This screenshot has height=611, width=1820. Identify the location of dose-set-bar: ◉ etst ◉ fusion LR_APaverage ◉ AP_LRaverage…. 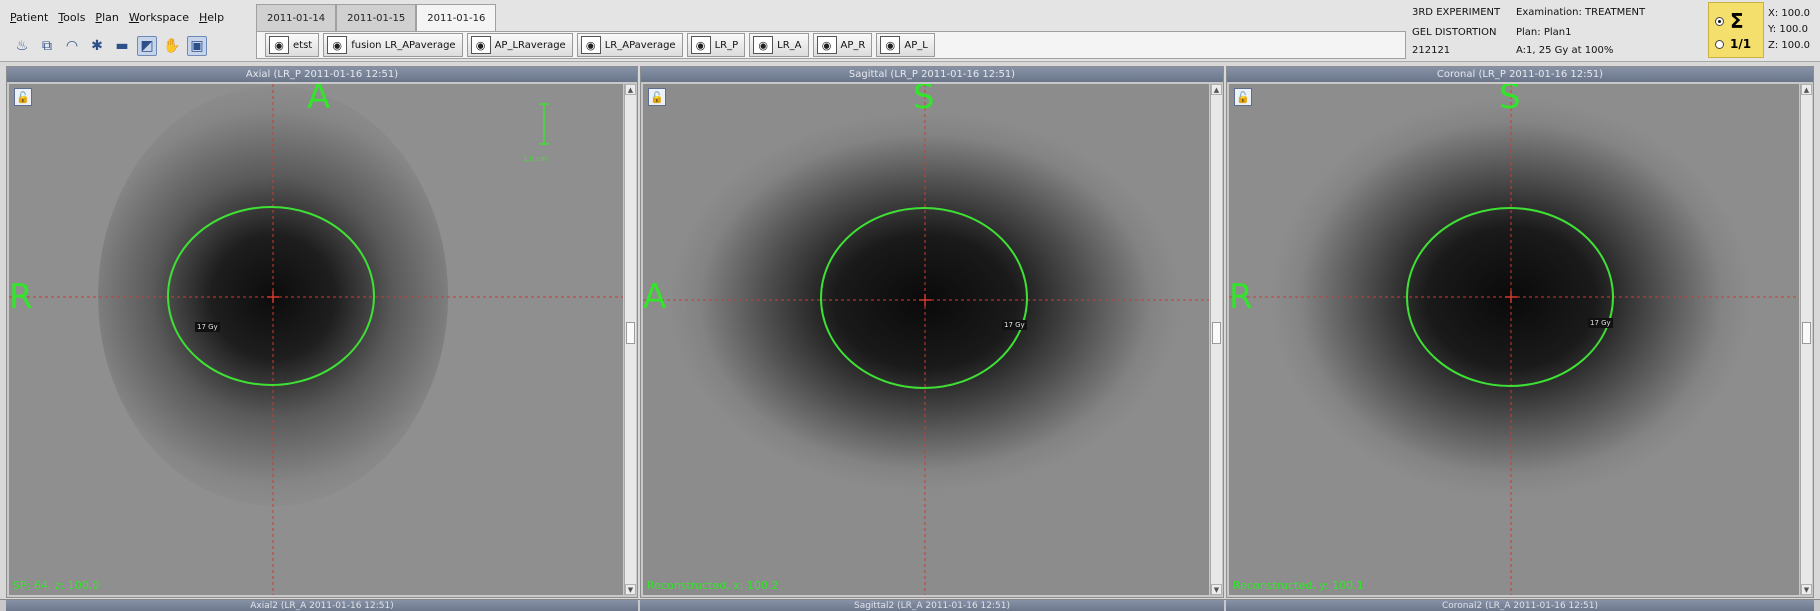
(831, 45).